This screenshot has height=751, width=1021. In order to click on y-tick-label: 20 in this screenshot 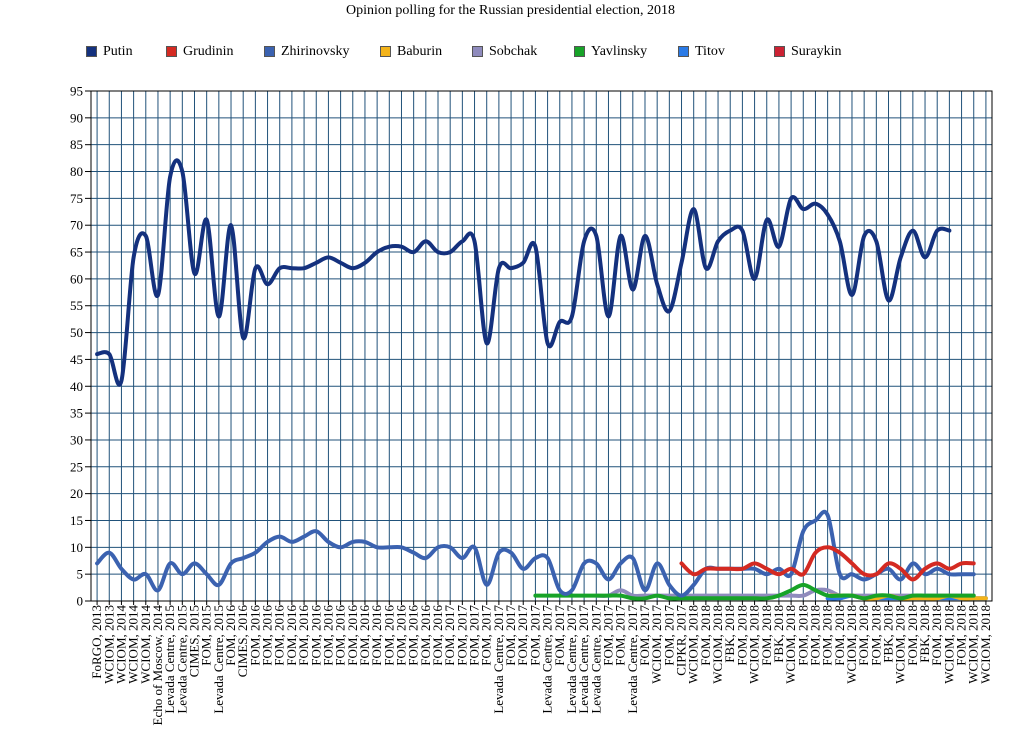, I will do `click(76, 493)`.